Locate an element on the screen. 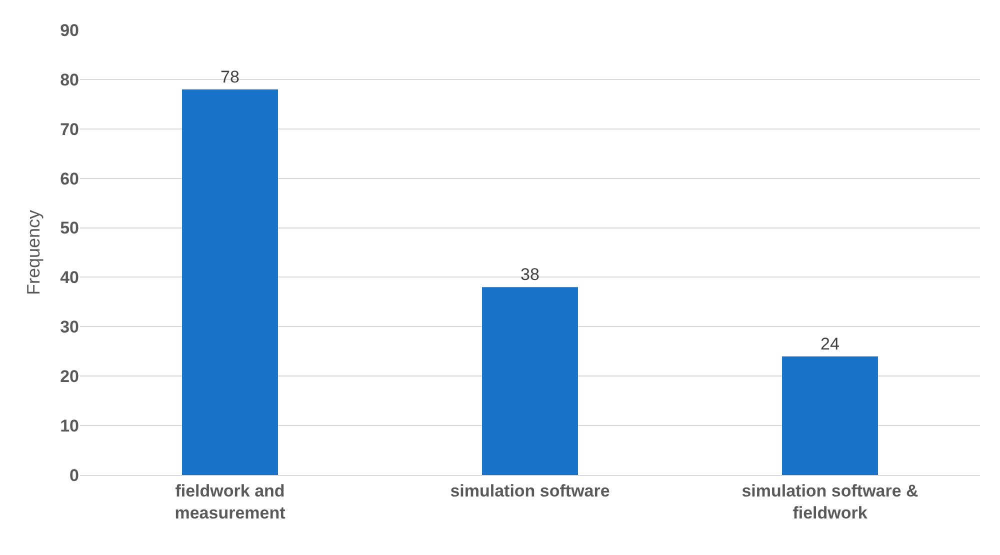 The width and height of the screenshot is (1000, 555). y-tick-label: 80 is located at coordinates (69, 80).